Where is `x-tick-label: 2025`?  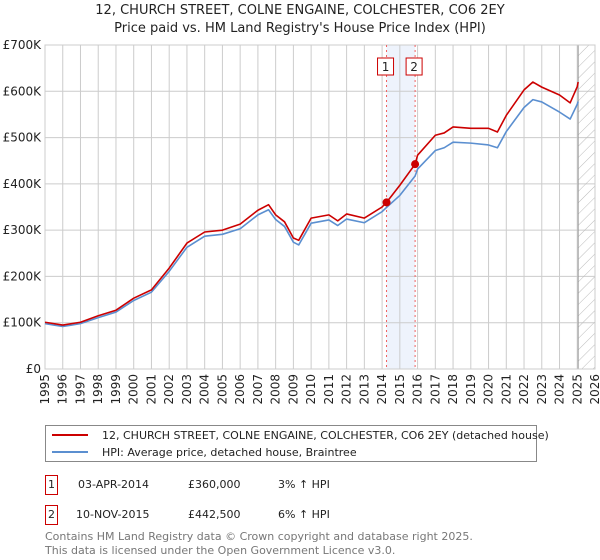 x-tick-label: 2025 is located at coordinates (577, 389).